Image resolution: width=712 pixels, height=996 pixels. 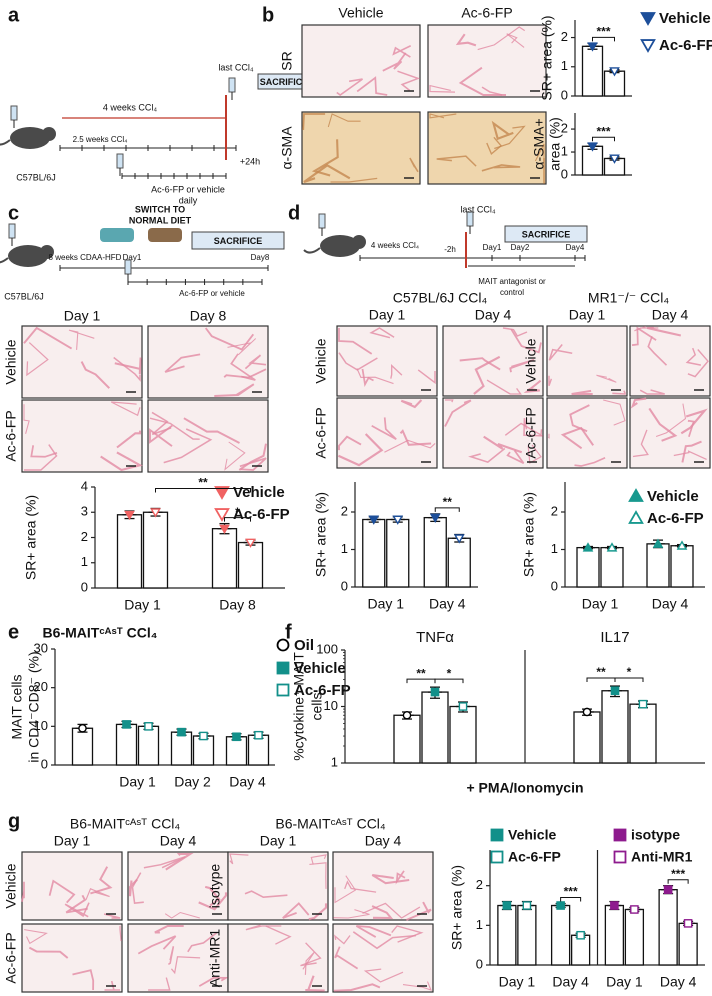 What do you see at coordinates (238, 241) in the screenshot?
I see `schematic-text: SACRIFICE` at bounding box center [238, 241].